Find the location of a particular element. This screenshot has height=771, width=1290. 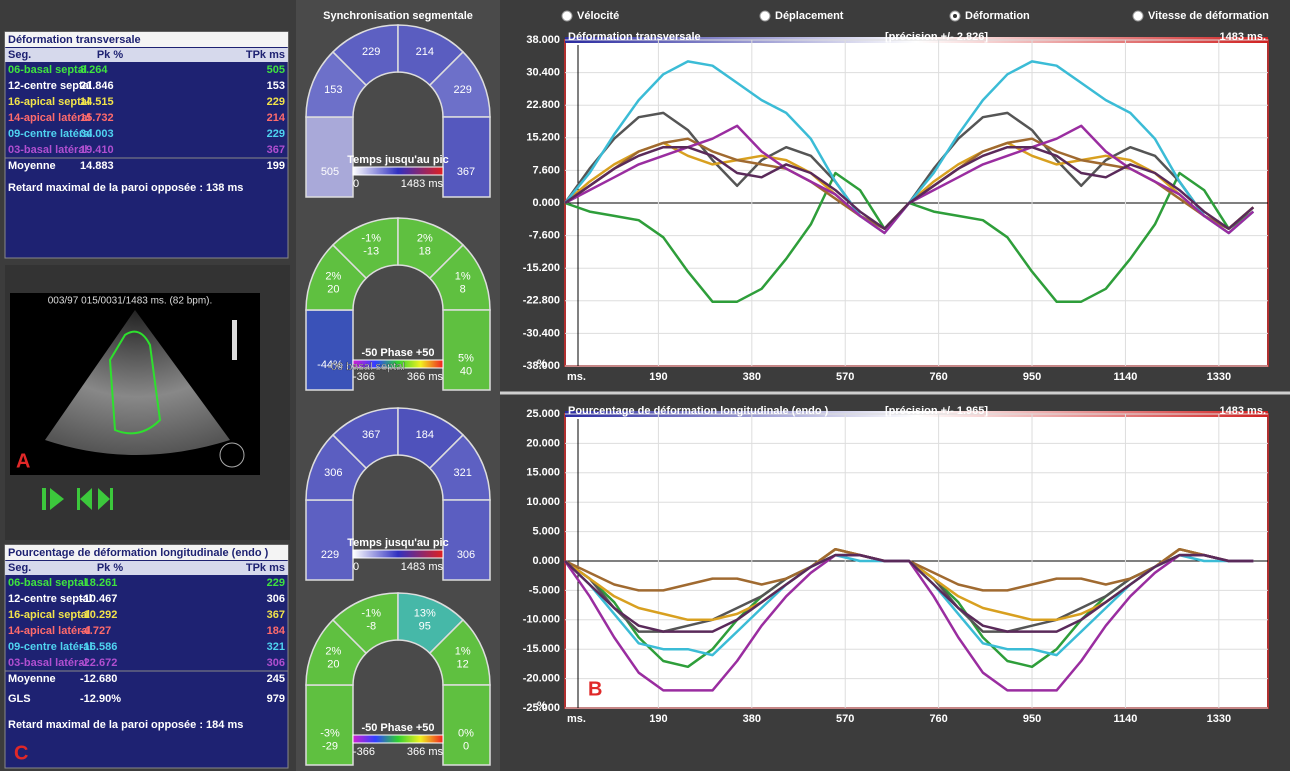

playback-controls is located at coordinates (77, 499).